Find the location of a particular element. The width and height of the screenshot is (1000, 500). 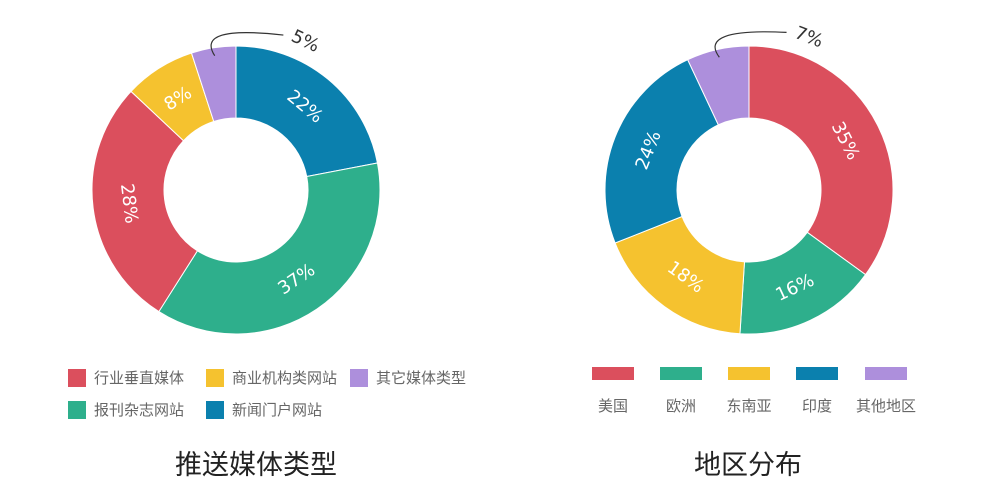

legend-label-3: 报刊杂志网站 is located at coordinates (139, 410).